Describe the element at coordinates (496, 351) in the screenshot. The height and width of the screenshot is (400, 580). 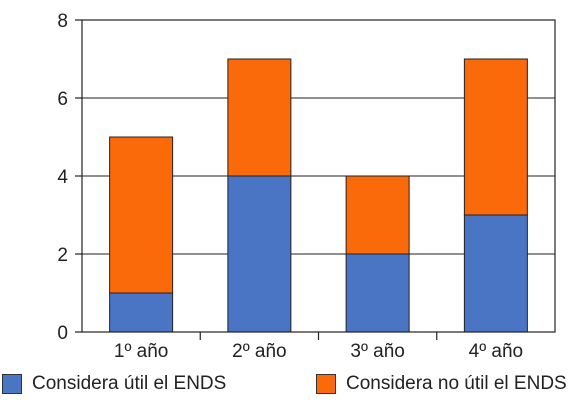
I see `x-tick-label: 4º año` at that location.